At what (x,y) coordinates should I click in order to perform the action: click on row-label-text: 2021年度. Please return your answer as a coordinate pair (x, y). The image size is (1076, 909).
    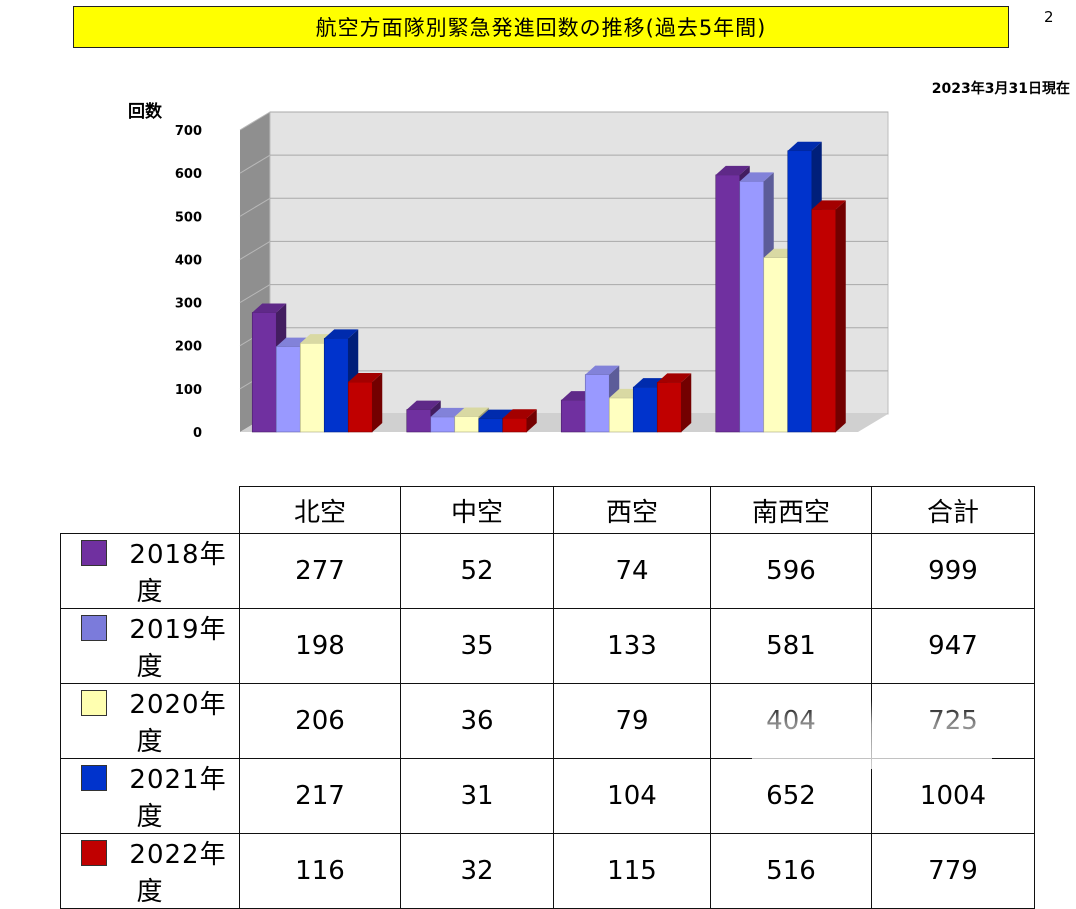
    Looking at the image, I should click on (178, 798).